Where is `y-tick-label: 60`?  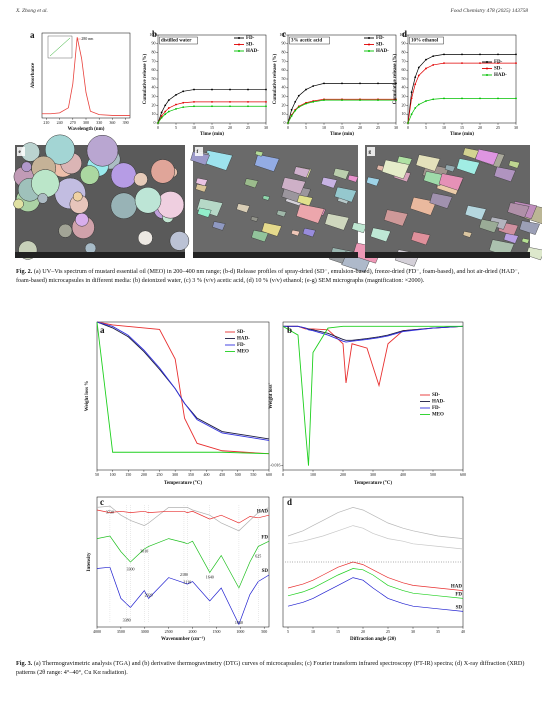 y-tick-label: 60 is located at coordinates (284, 69).